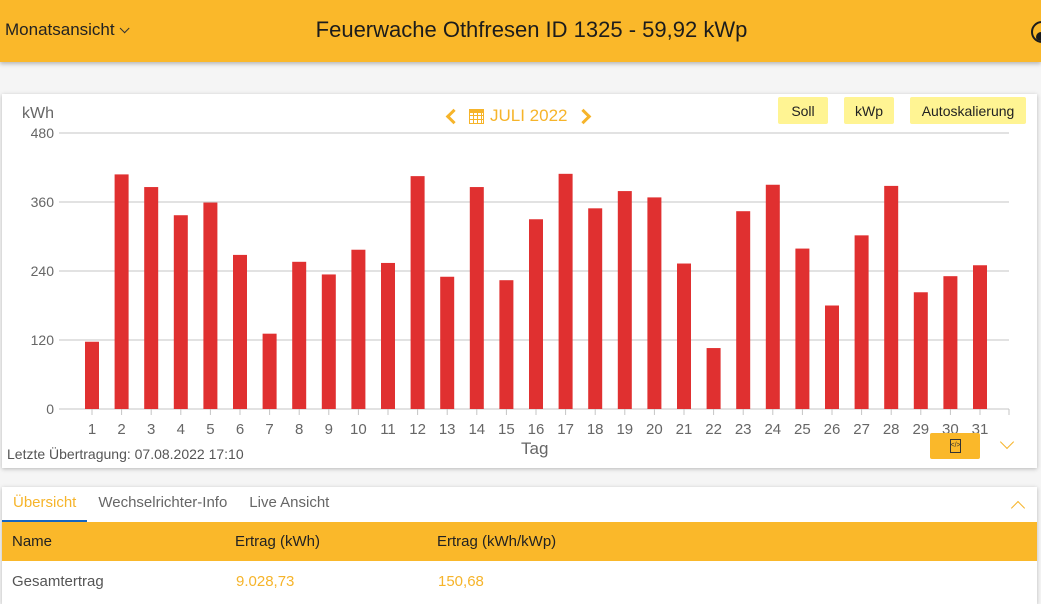 This screenshot has height=604, width=1041. I want to click on x-tick-label: 5, so click(210, 429).